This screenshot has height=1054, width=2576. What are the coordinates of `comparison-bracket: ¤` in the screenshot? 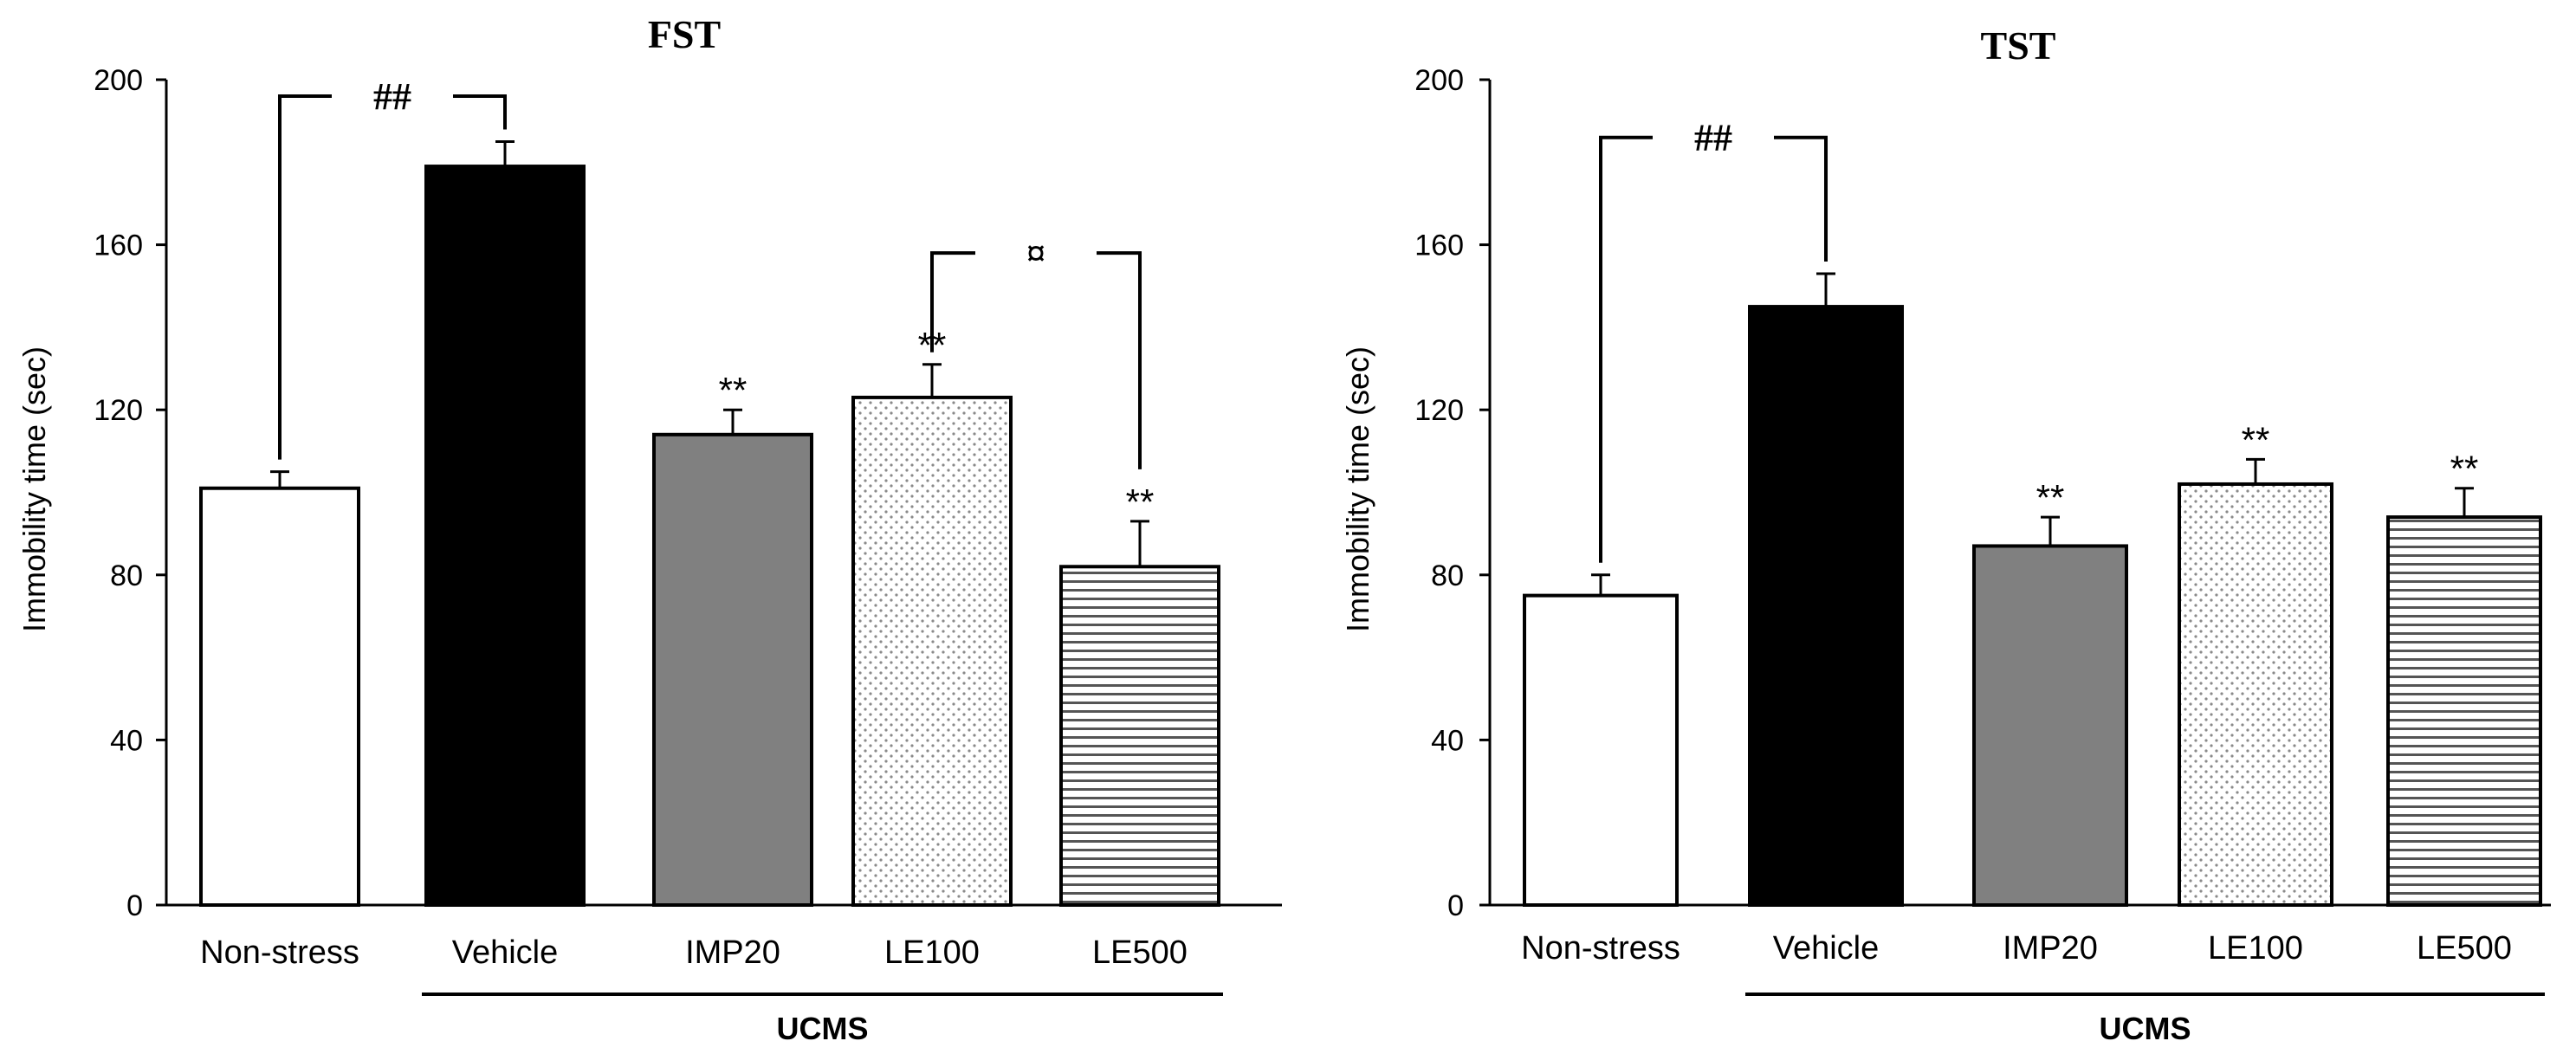 It's located at (1036, 350).